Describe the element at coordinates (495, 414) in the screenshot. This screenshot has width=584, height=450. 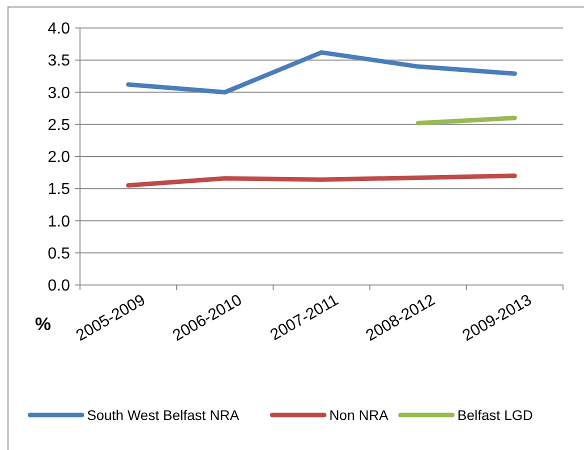
I see `legend-label: Belfast LGD` at that location.